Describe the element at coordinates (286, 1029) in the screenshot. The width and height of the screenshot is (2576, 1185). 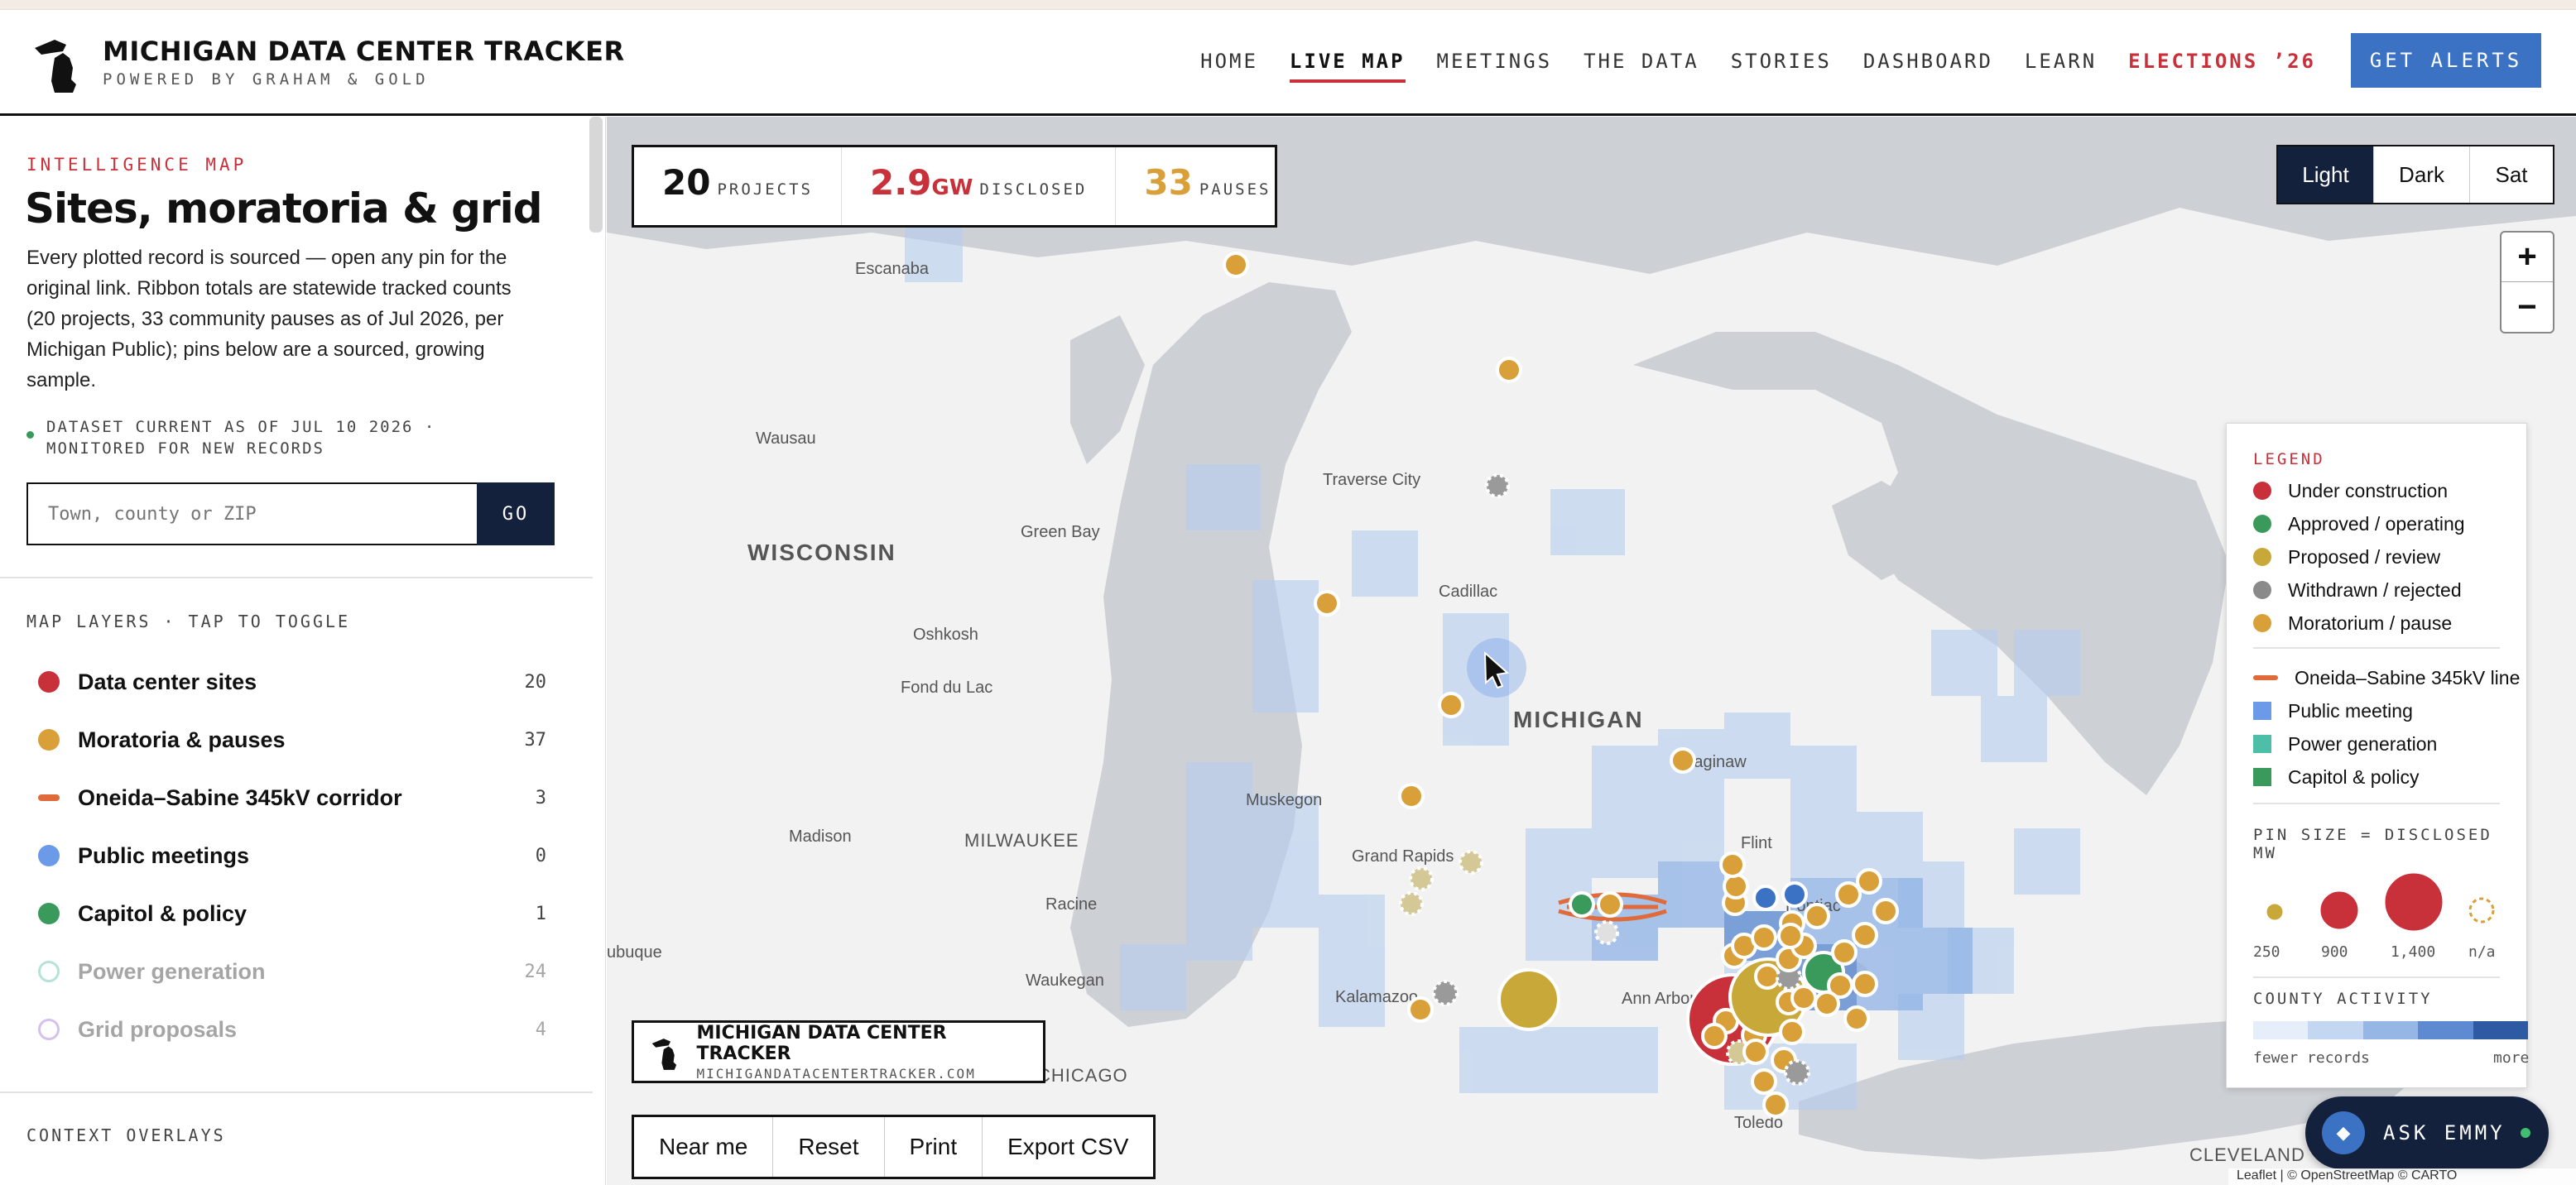
I see `layer-toggle-grid-proposals: Grid proposals 4` at that location.